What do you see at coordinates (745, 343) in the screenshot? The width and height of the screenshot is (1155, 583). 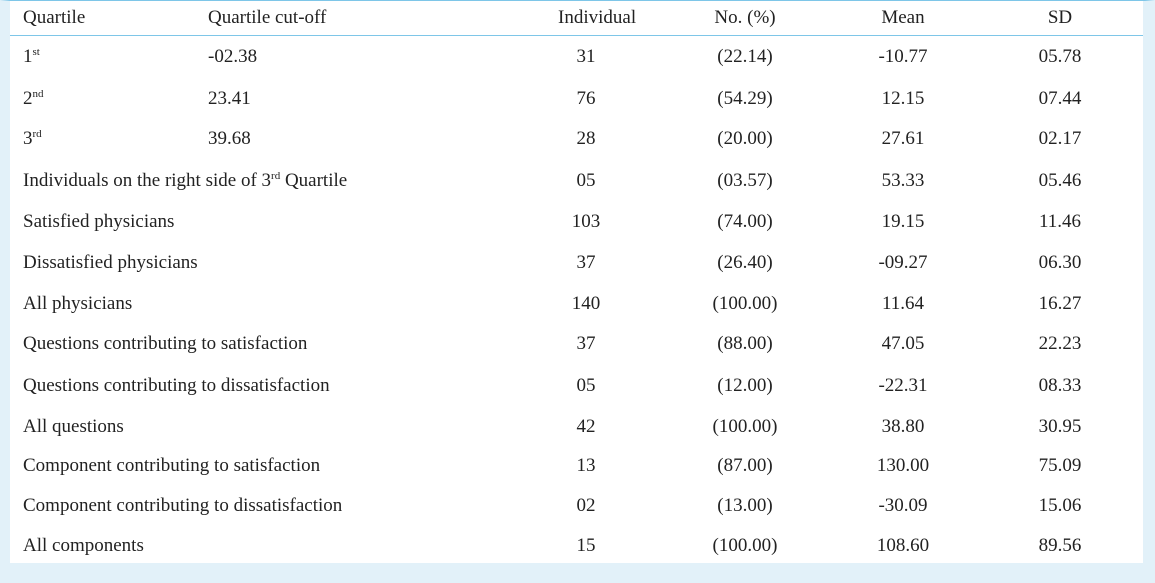 I see `row-percent: (88.00)` at bounding box center [745, 343].